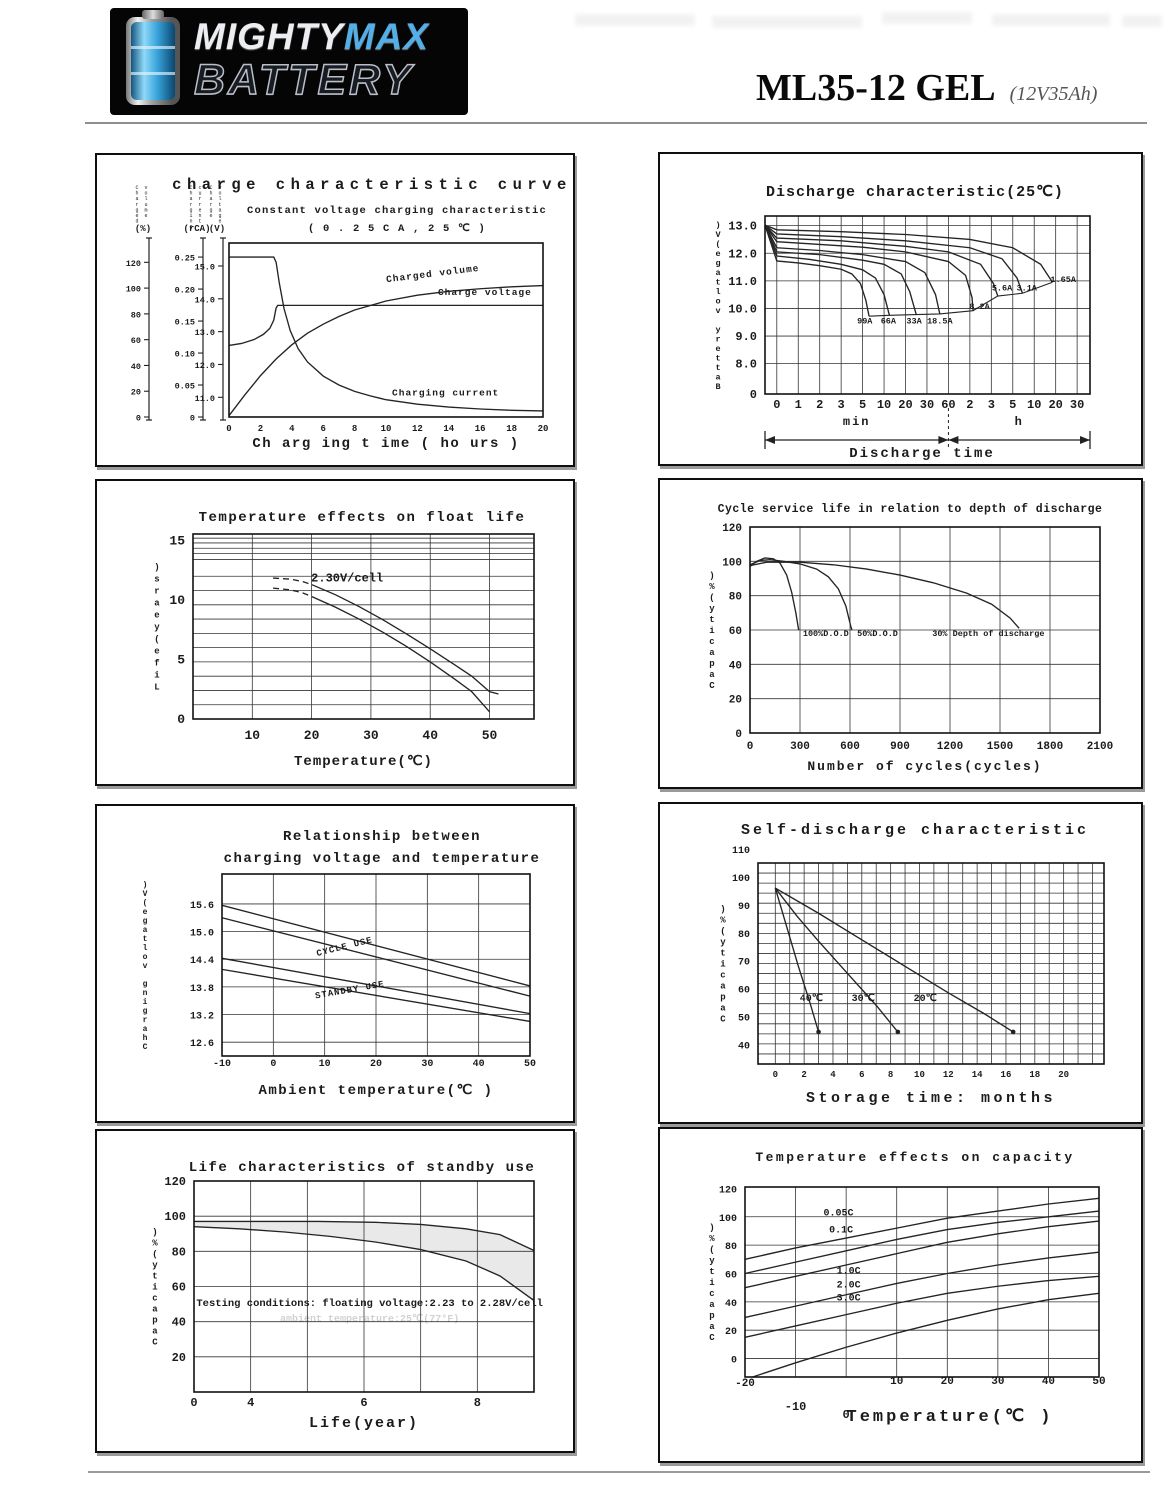 This screenshot has width=1168, height=1500. Describe the element at coordinates (948, 1075) in the screenshot. I see `svg-text: 12` at that location.